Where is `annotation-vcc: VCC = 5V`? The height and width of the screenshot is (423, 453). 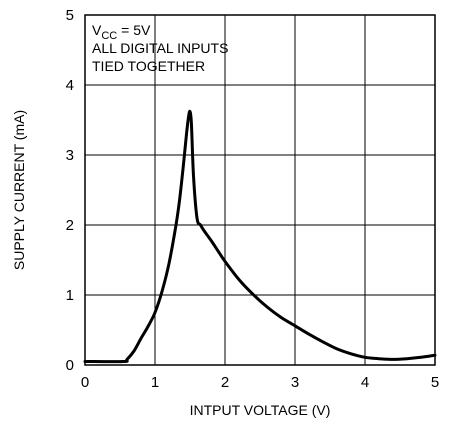 annotation-vcc: VCC = 5V is located at coordinates (121, 32).